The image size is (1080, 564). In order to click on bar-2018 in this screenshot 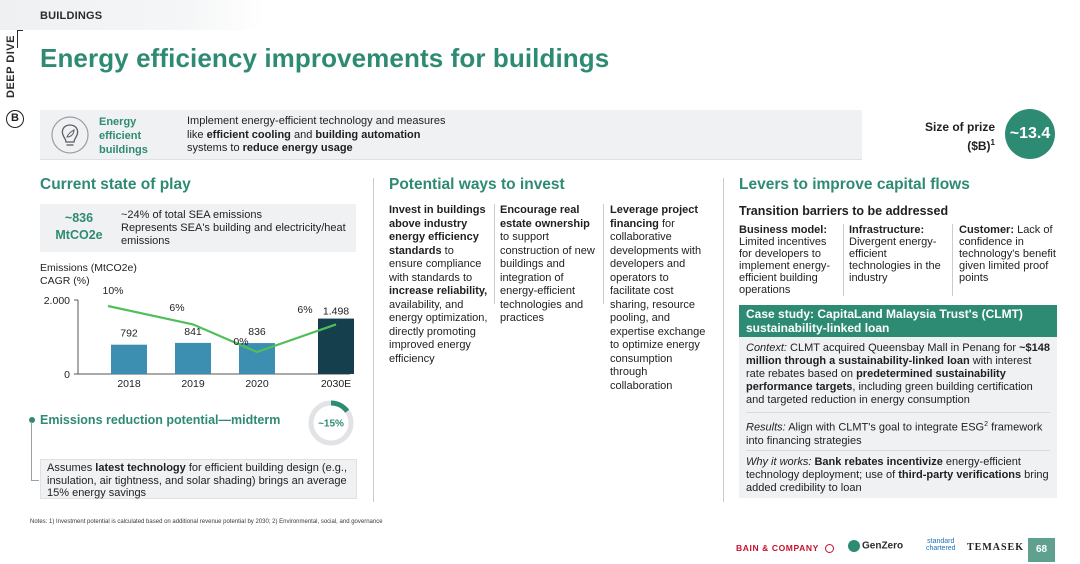, I will do `click(129, 359)`.